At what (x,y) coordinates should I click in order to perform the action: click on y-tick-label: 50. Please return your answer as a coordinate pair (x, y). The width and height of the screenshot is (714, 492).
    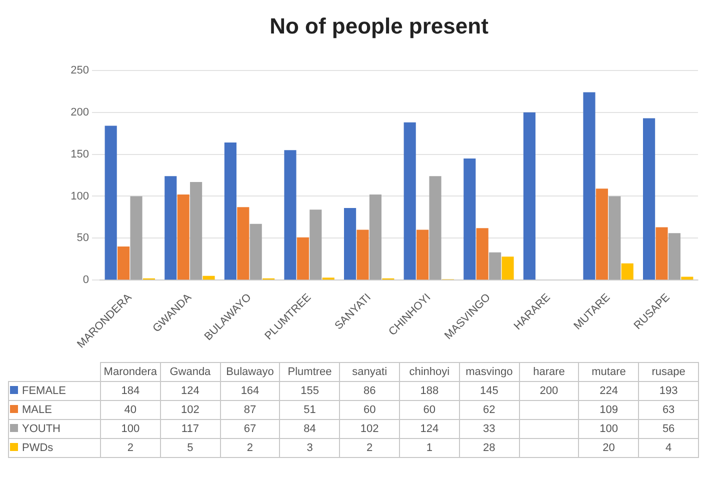
    Looking at the image, I should click on (82, 238).